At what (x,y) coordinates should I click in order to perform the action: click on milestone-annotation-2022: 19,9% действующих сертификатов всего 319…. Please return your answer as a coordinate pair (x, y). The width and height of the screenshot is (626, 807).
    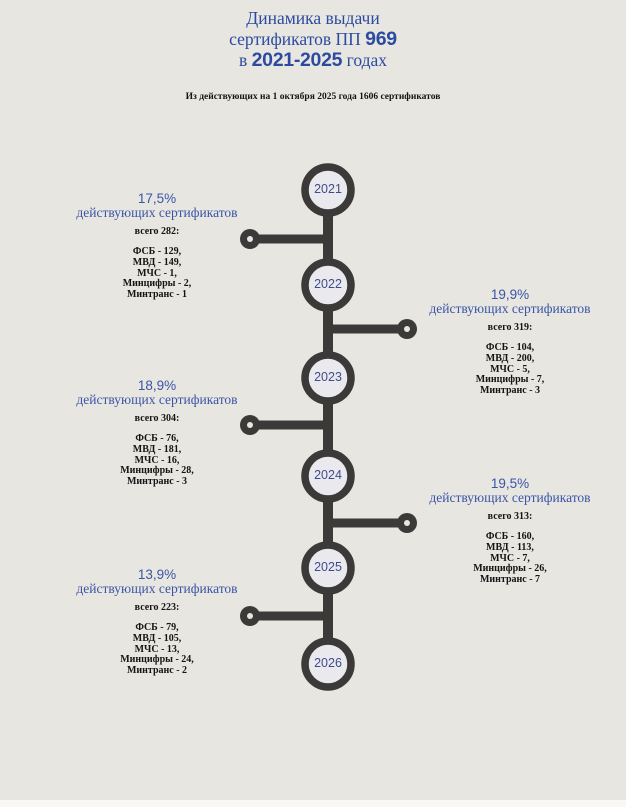
    Looking at the image, I should click on (510, 342).